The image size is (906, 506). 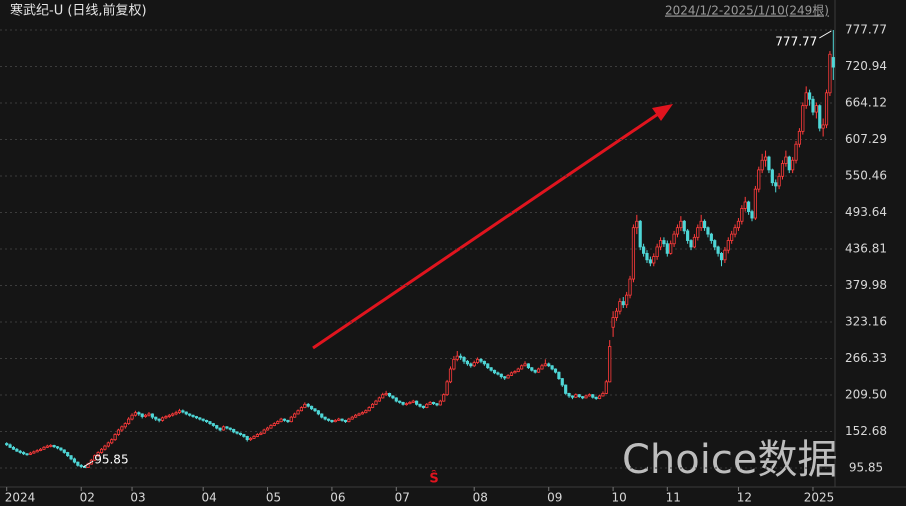 What do you see at coordinates (480, 498) in the screenshot?
I see `x-tick-label: 08` at bounding box center [480, 498].